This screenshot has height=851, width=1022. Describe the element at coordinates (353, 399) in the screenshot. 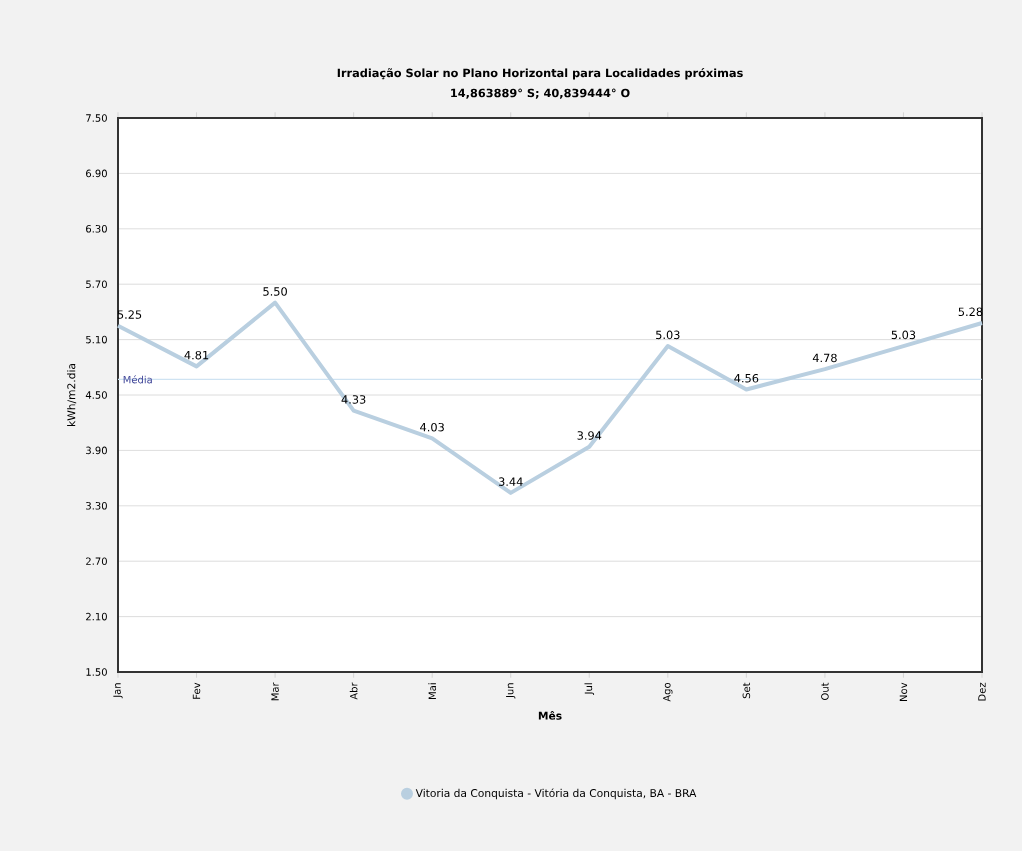

I see `data-label: 4.33` at that location.